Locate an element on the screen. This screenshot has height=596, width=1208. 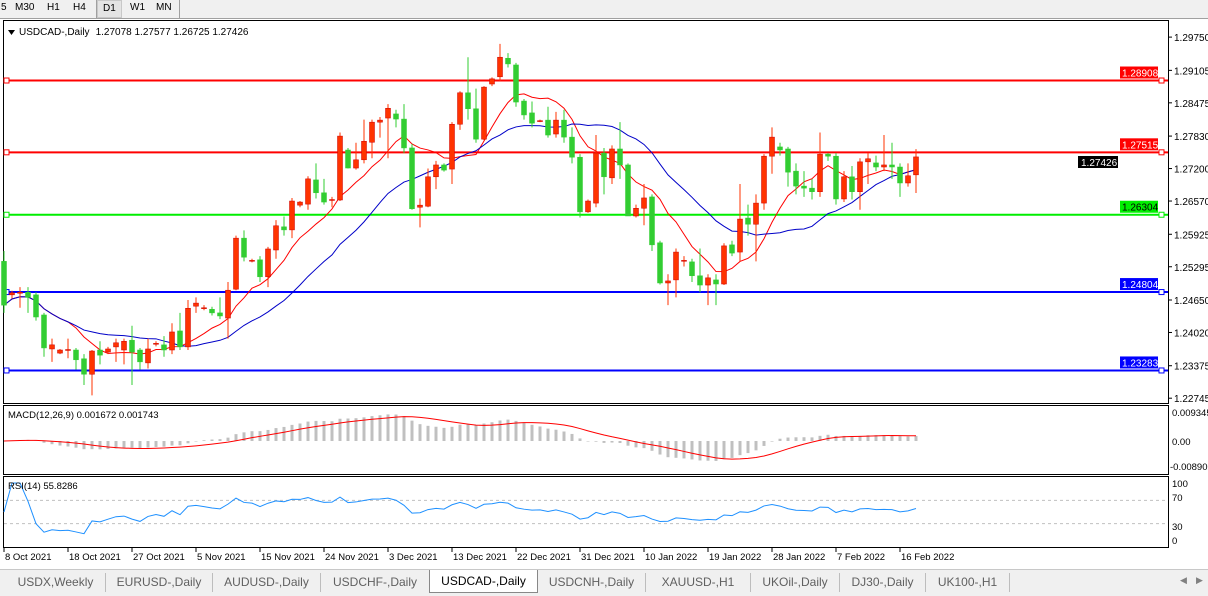
price-axis-label: 1.22745 is located at coordinates (1191, 399).